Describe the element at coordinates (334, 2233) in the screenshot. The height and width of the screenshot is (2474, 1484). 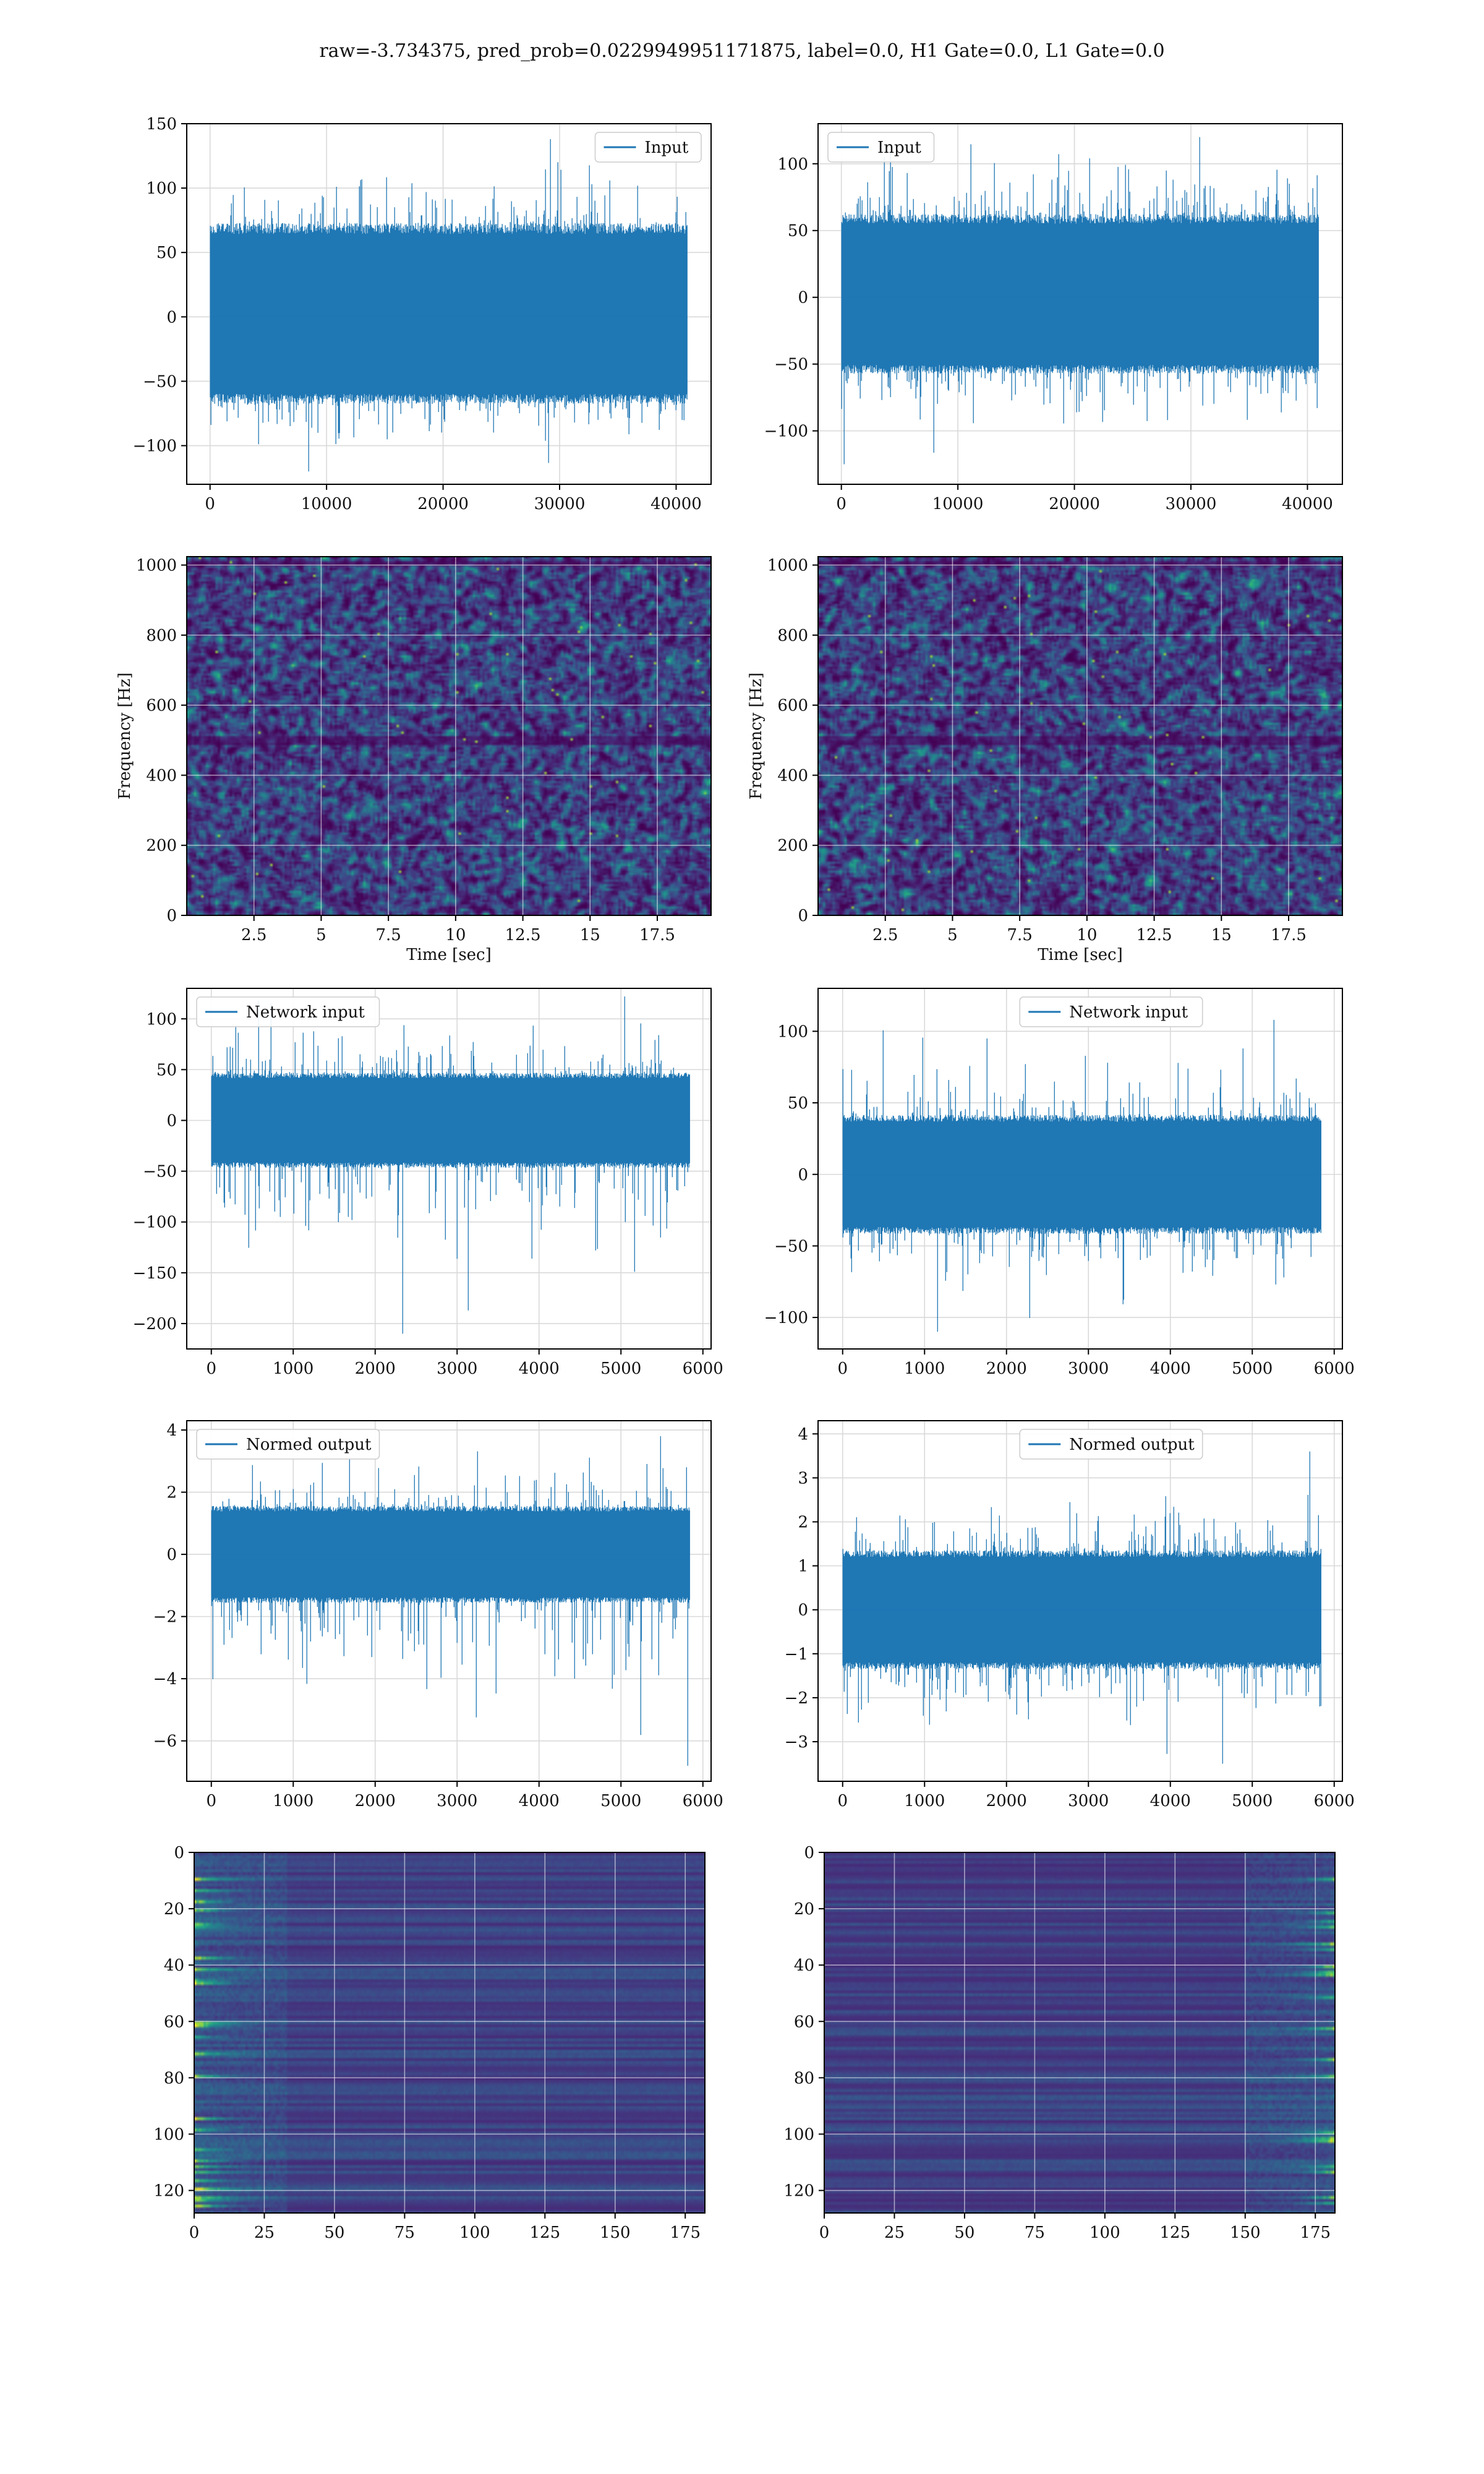
I see `x-tick-label: 50` at that location.